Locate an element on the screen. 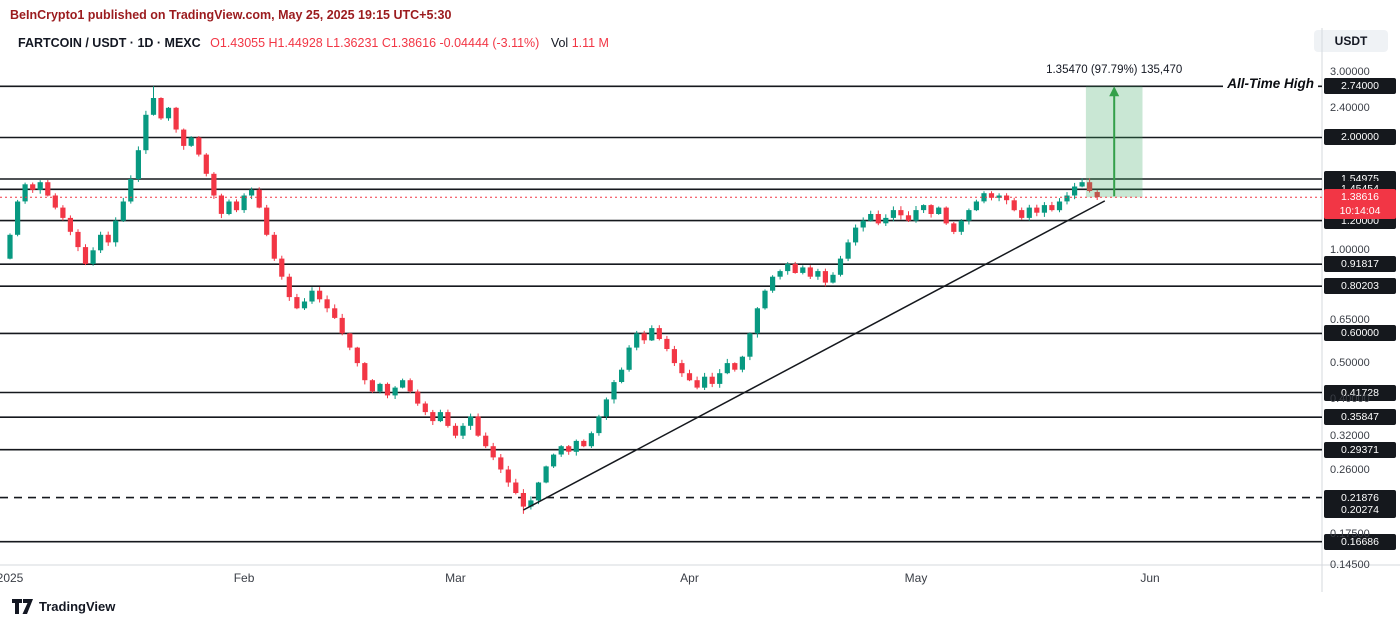 The image size is (1400, 627). tradingview-attribution: TradingView is located at coordinates (63, 606).